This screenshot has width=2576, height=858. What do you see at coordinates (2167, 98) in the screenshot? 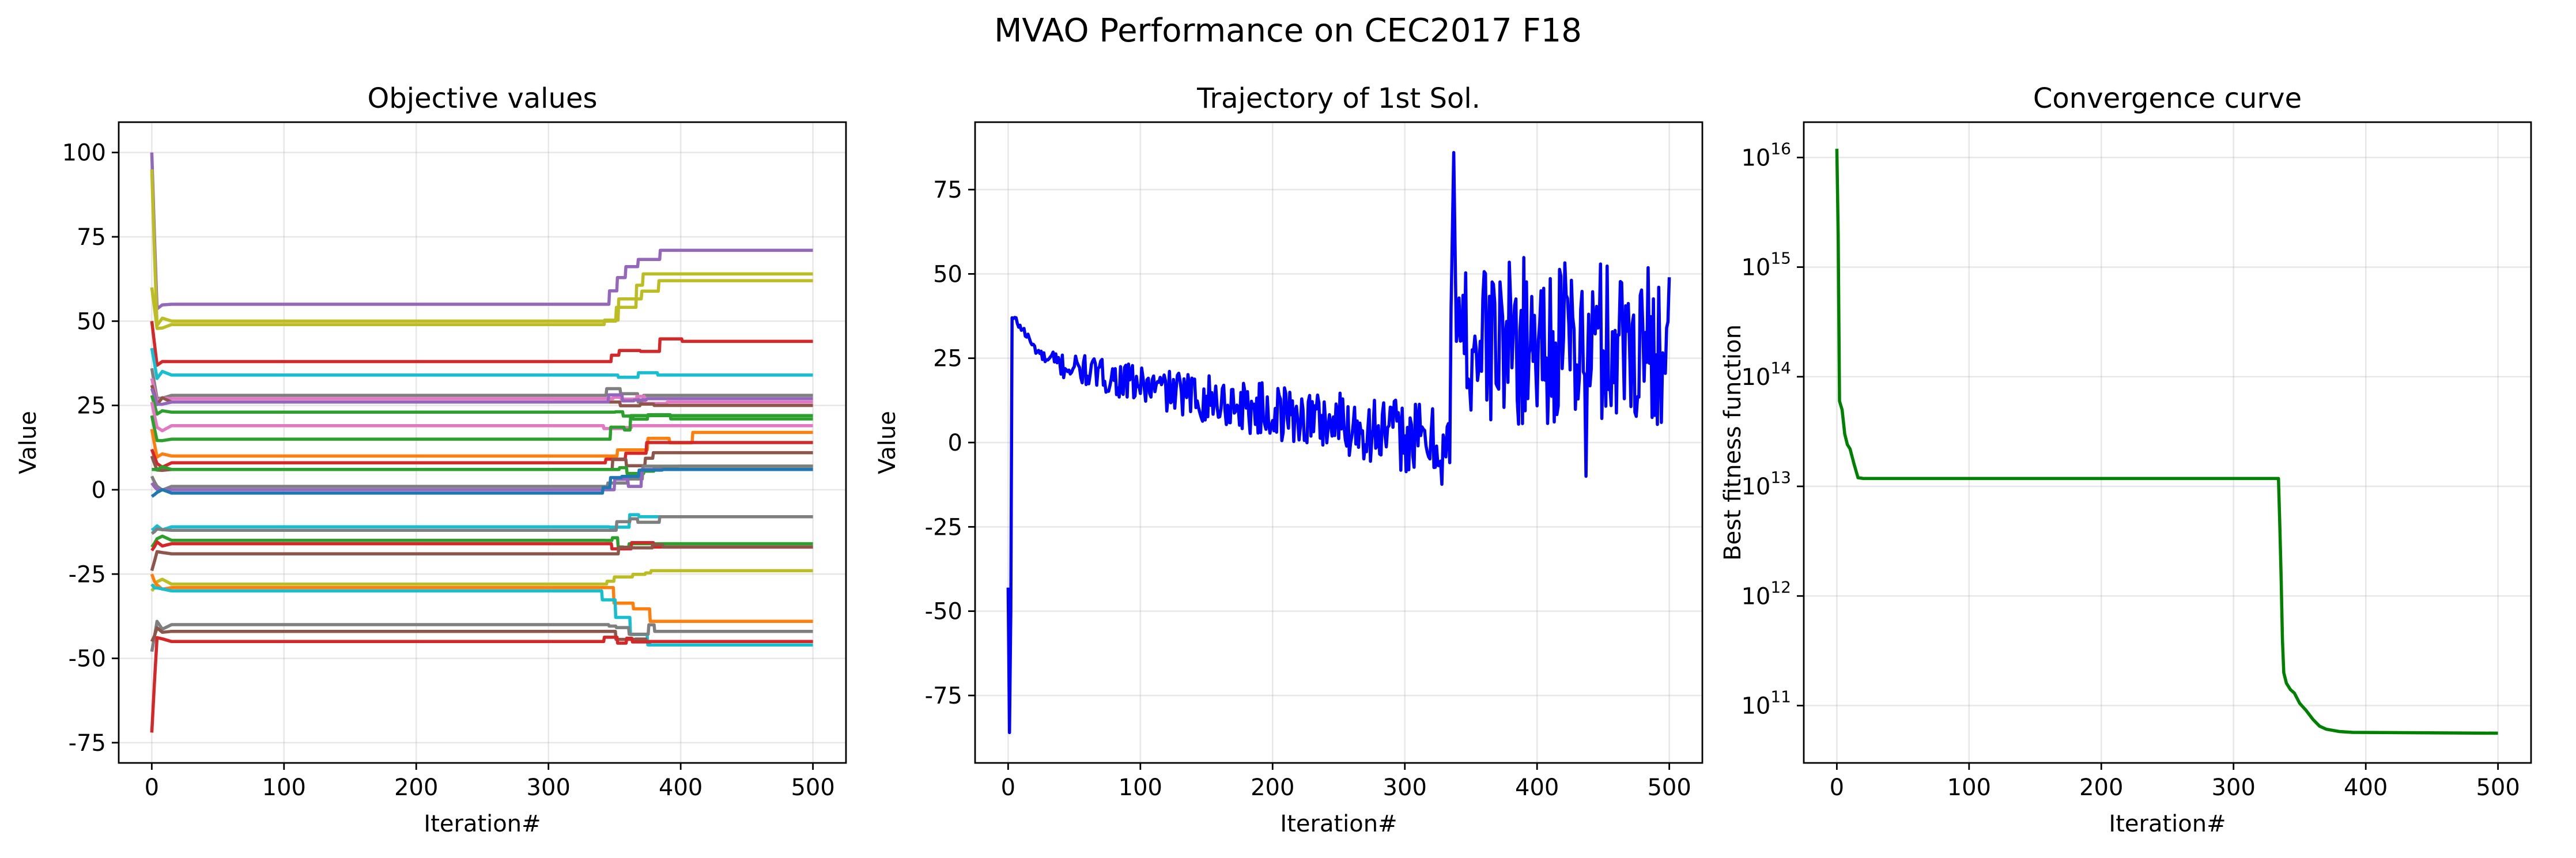
I see `panel-3-title: Convergence curve` at bounding box center [2167, 98].